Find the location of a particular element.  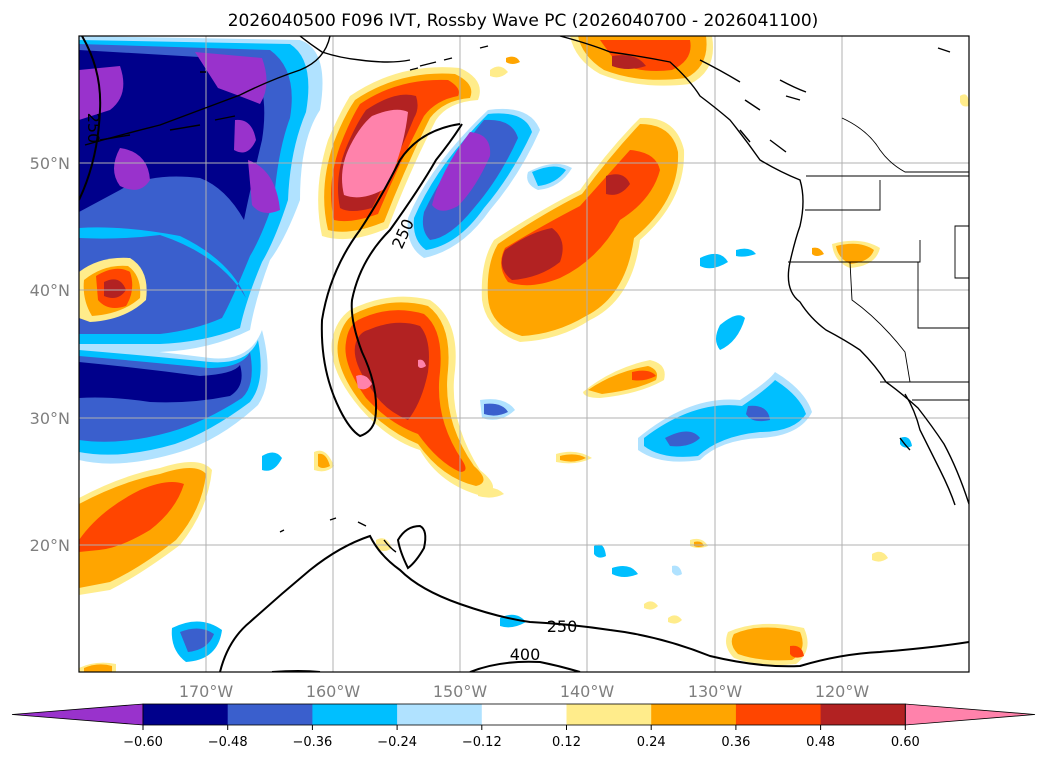

lon-label: 150°W is located at coordinates (460, 691).